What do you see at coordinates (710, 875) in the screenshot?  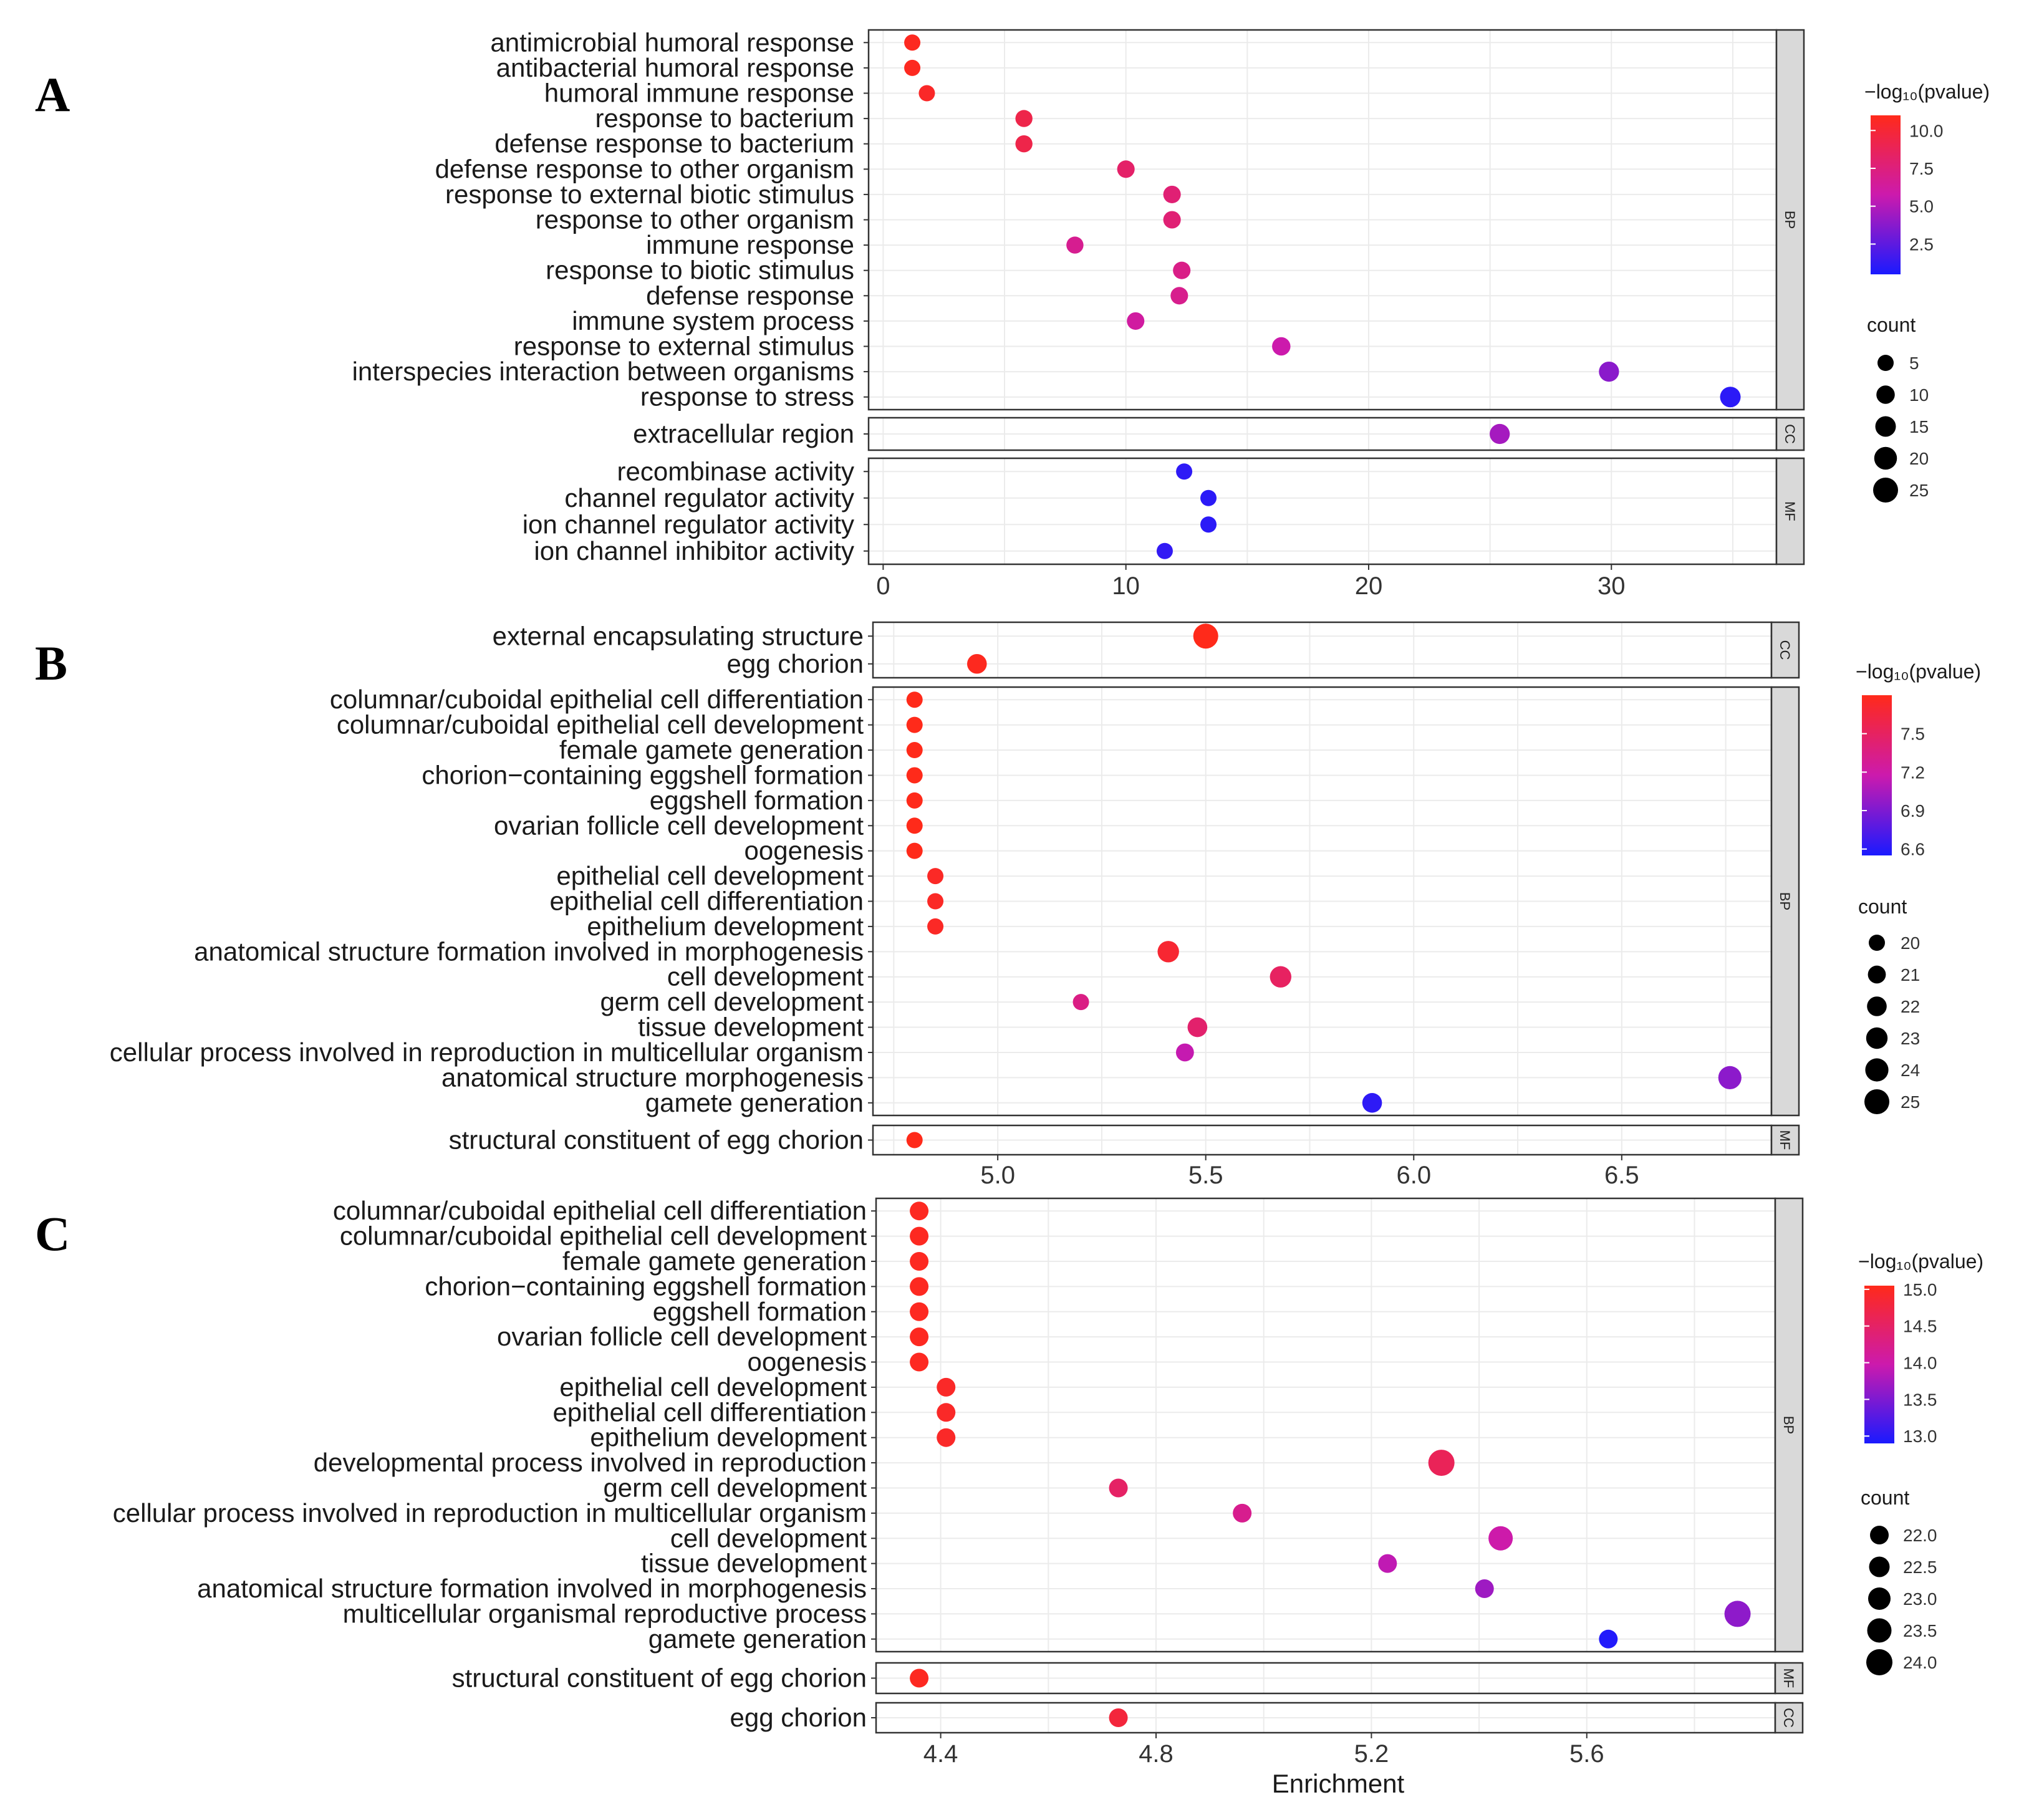 I see `term-label-epithelial-cell-development: epithelial cell development` at bounding box center [710, 875].